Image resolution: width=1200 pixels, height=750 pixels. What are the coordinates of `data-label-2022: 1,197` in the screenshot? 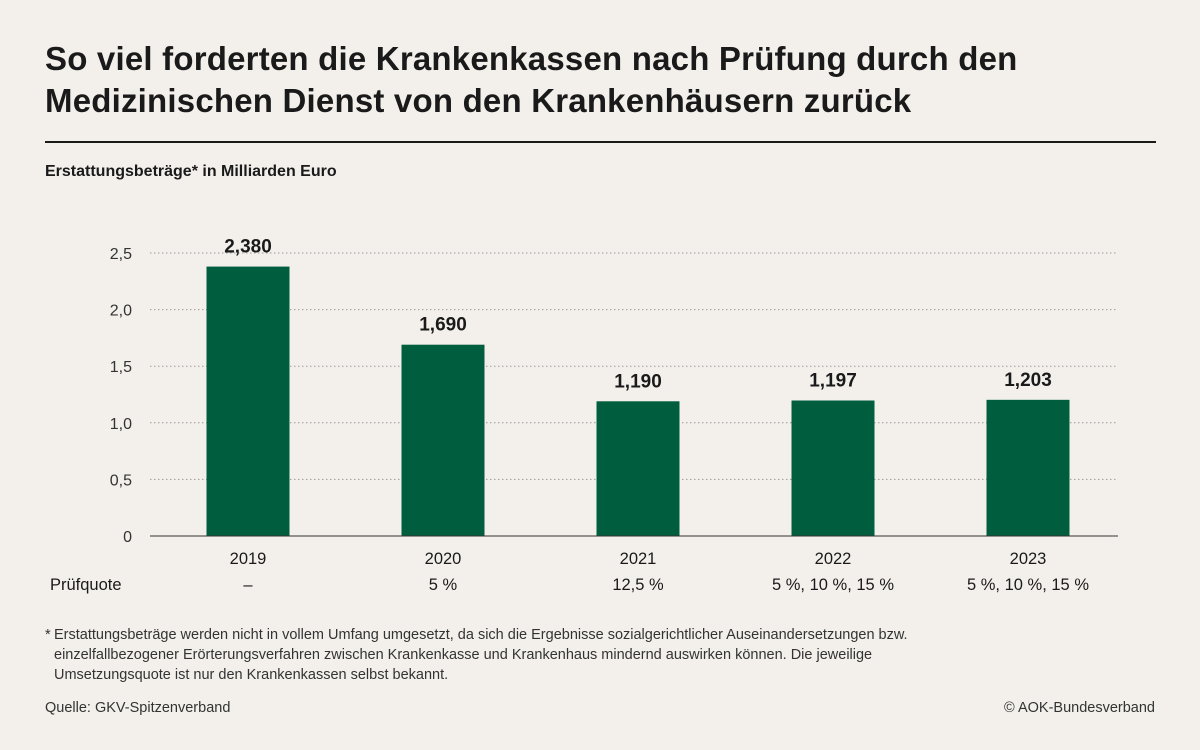 It's located at (833, 380).